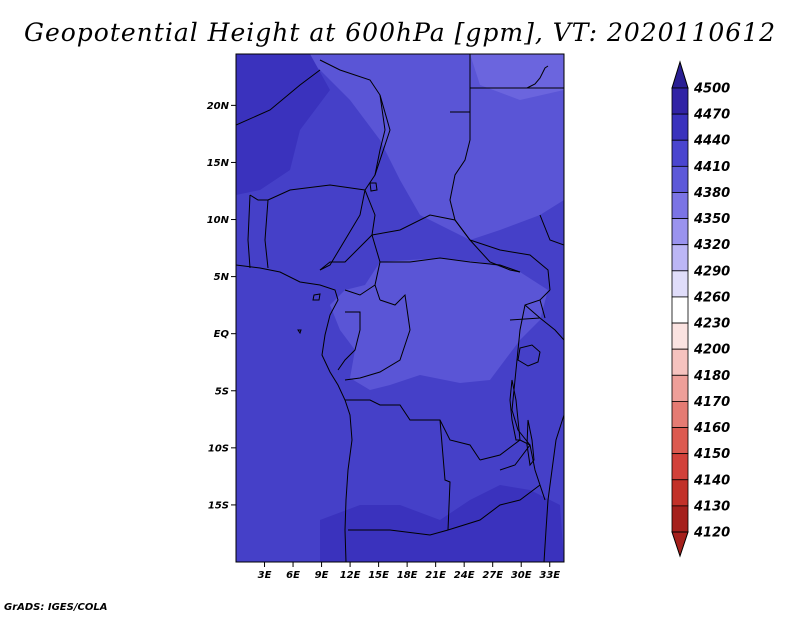  I want to click on lon-tick-label: 21E, so click(435, 575).